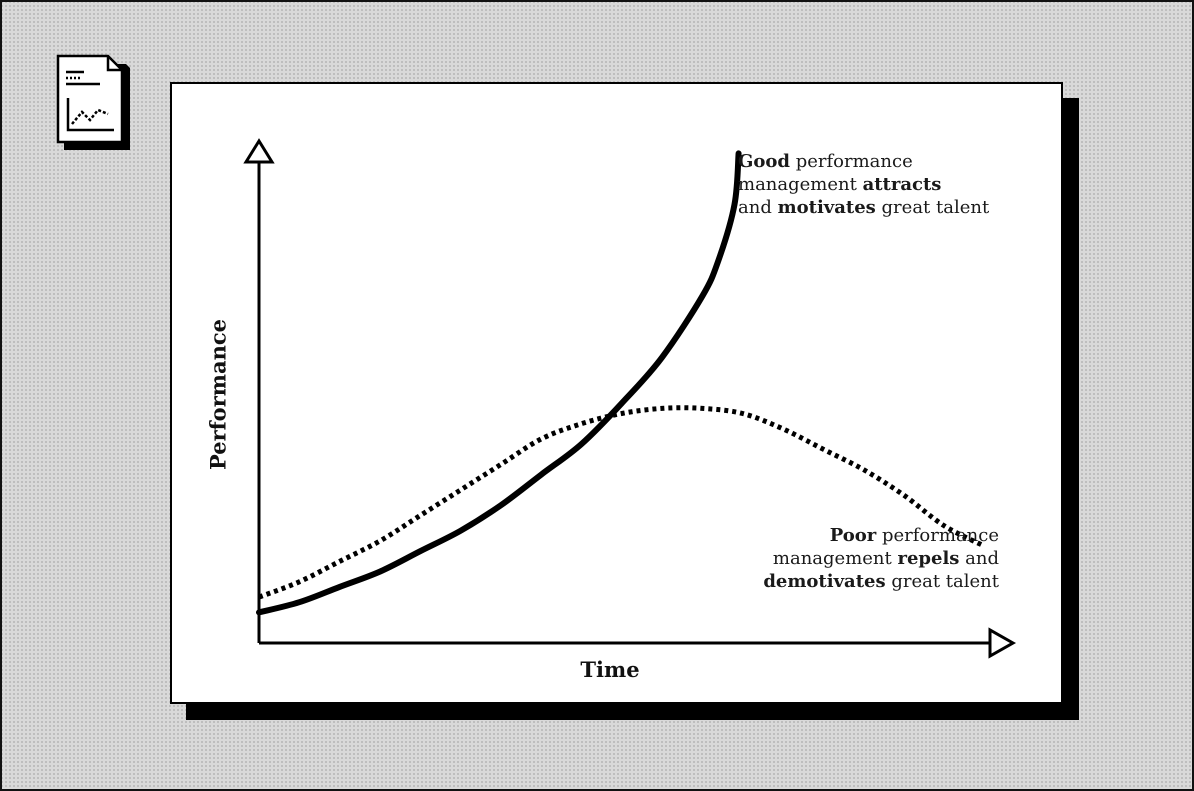 The image size is (1194, 791). I want to click on x-axis-arrow, so click(1002, 643).